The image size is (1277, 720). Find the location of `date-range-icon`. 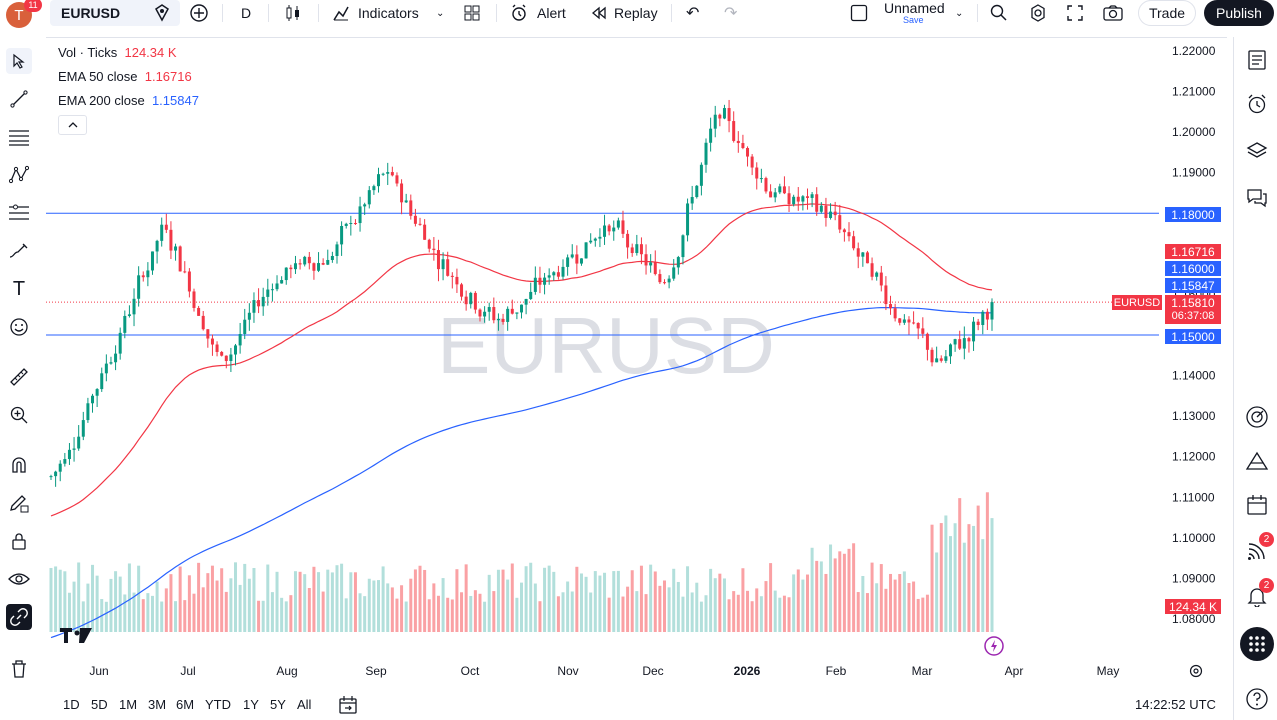

date-range-icon is located at coordinates (348, 706).